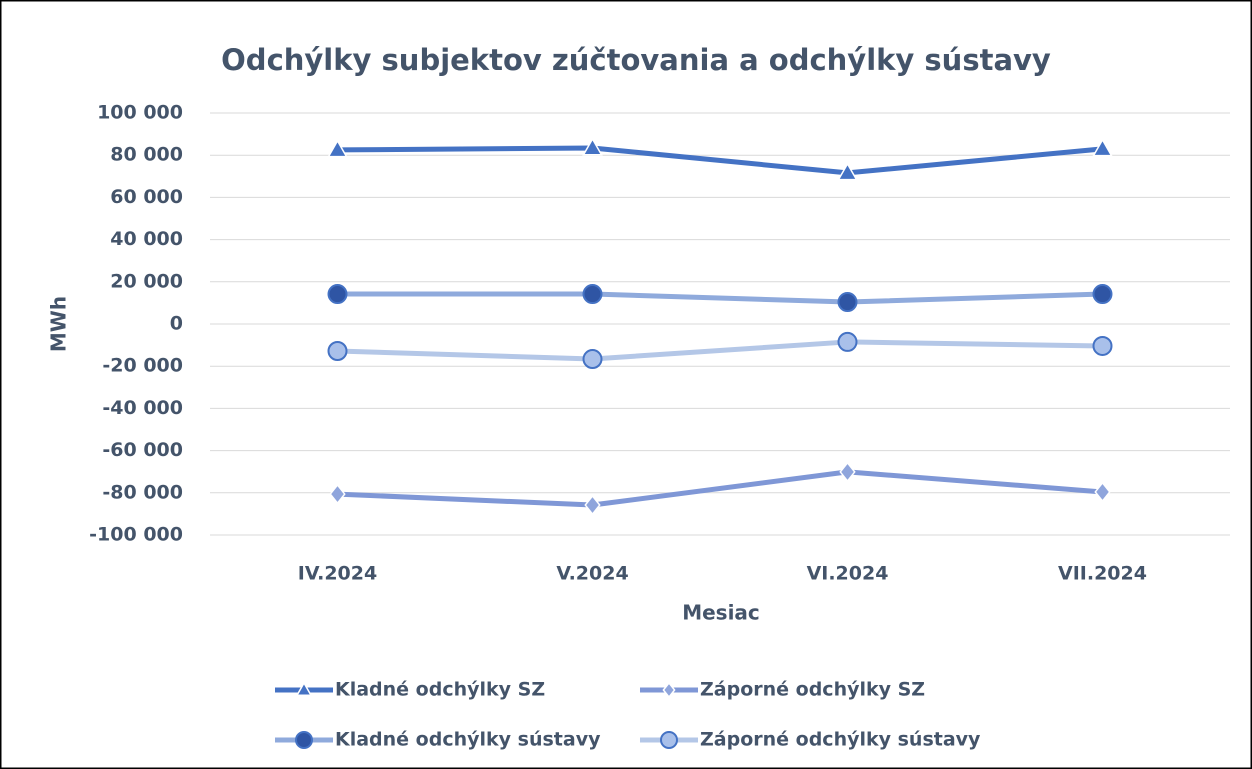 This screenshot has width=1252, height=769. What do you see at coordinates (337, 574) in the screenshot?
I see `x-tick-label: IV.2024` at bounding box center [337, 574].